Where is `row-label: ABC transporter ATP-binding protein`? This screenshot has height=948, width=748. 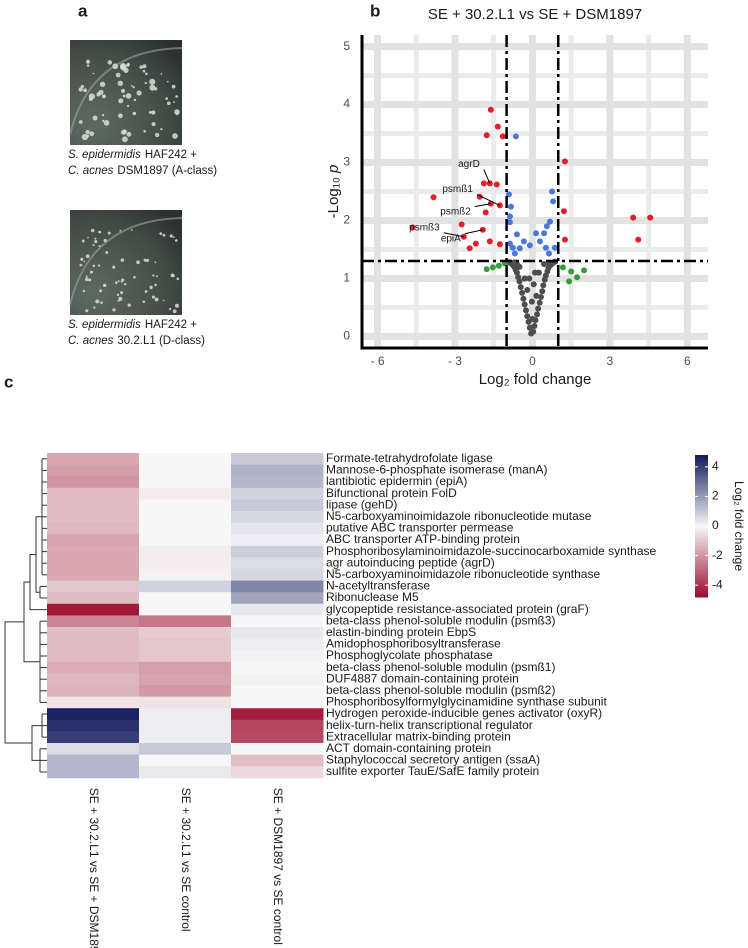
row-label: ABC transporter ATP-binding protein is located at coordinates (423, 539).